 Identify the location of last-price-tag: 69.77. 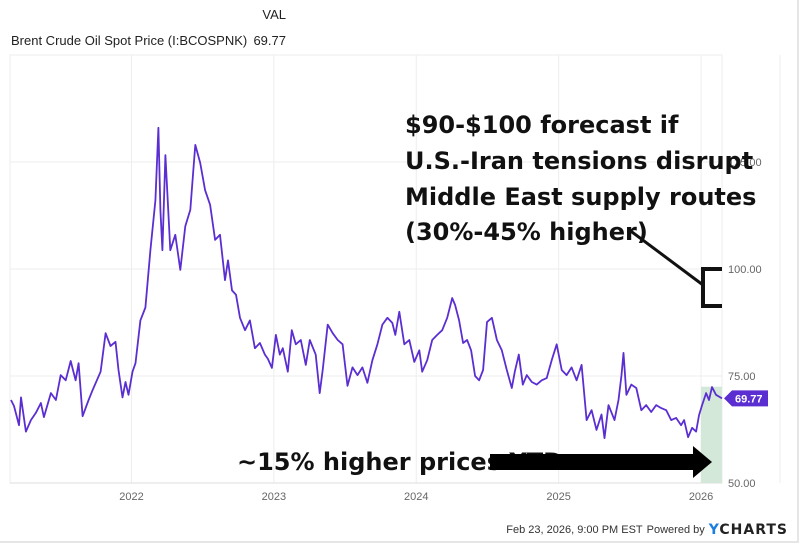
(746, 398).